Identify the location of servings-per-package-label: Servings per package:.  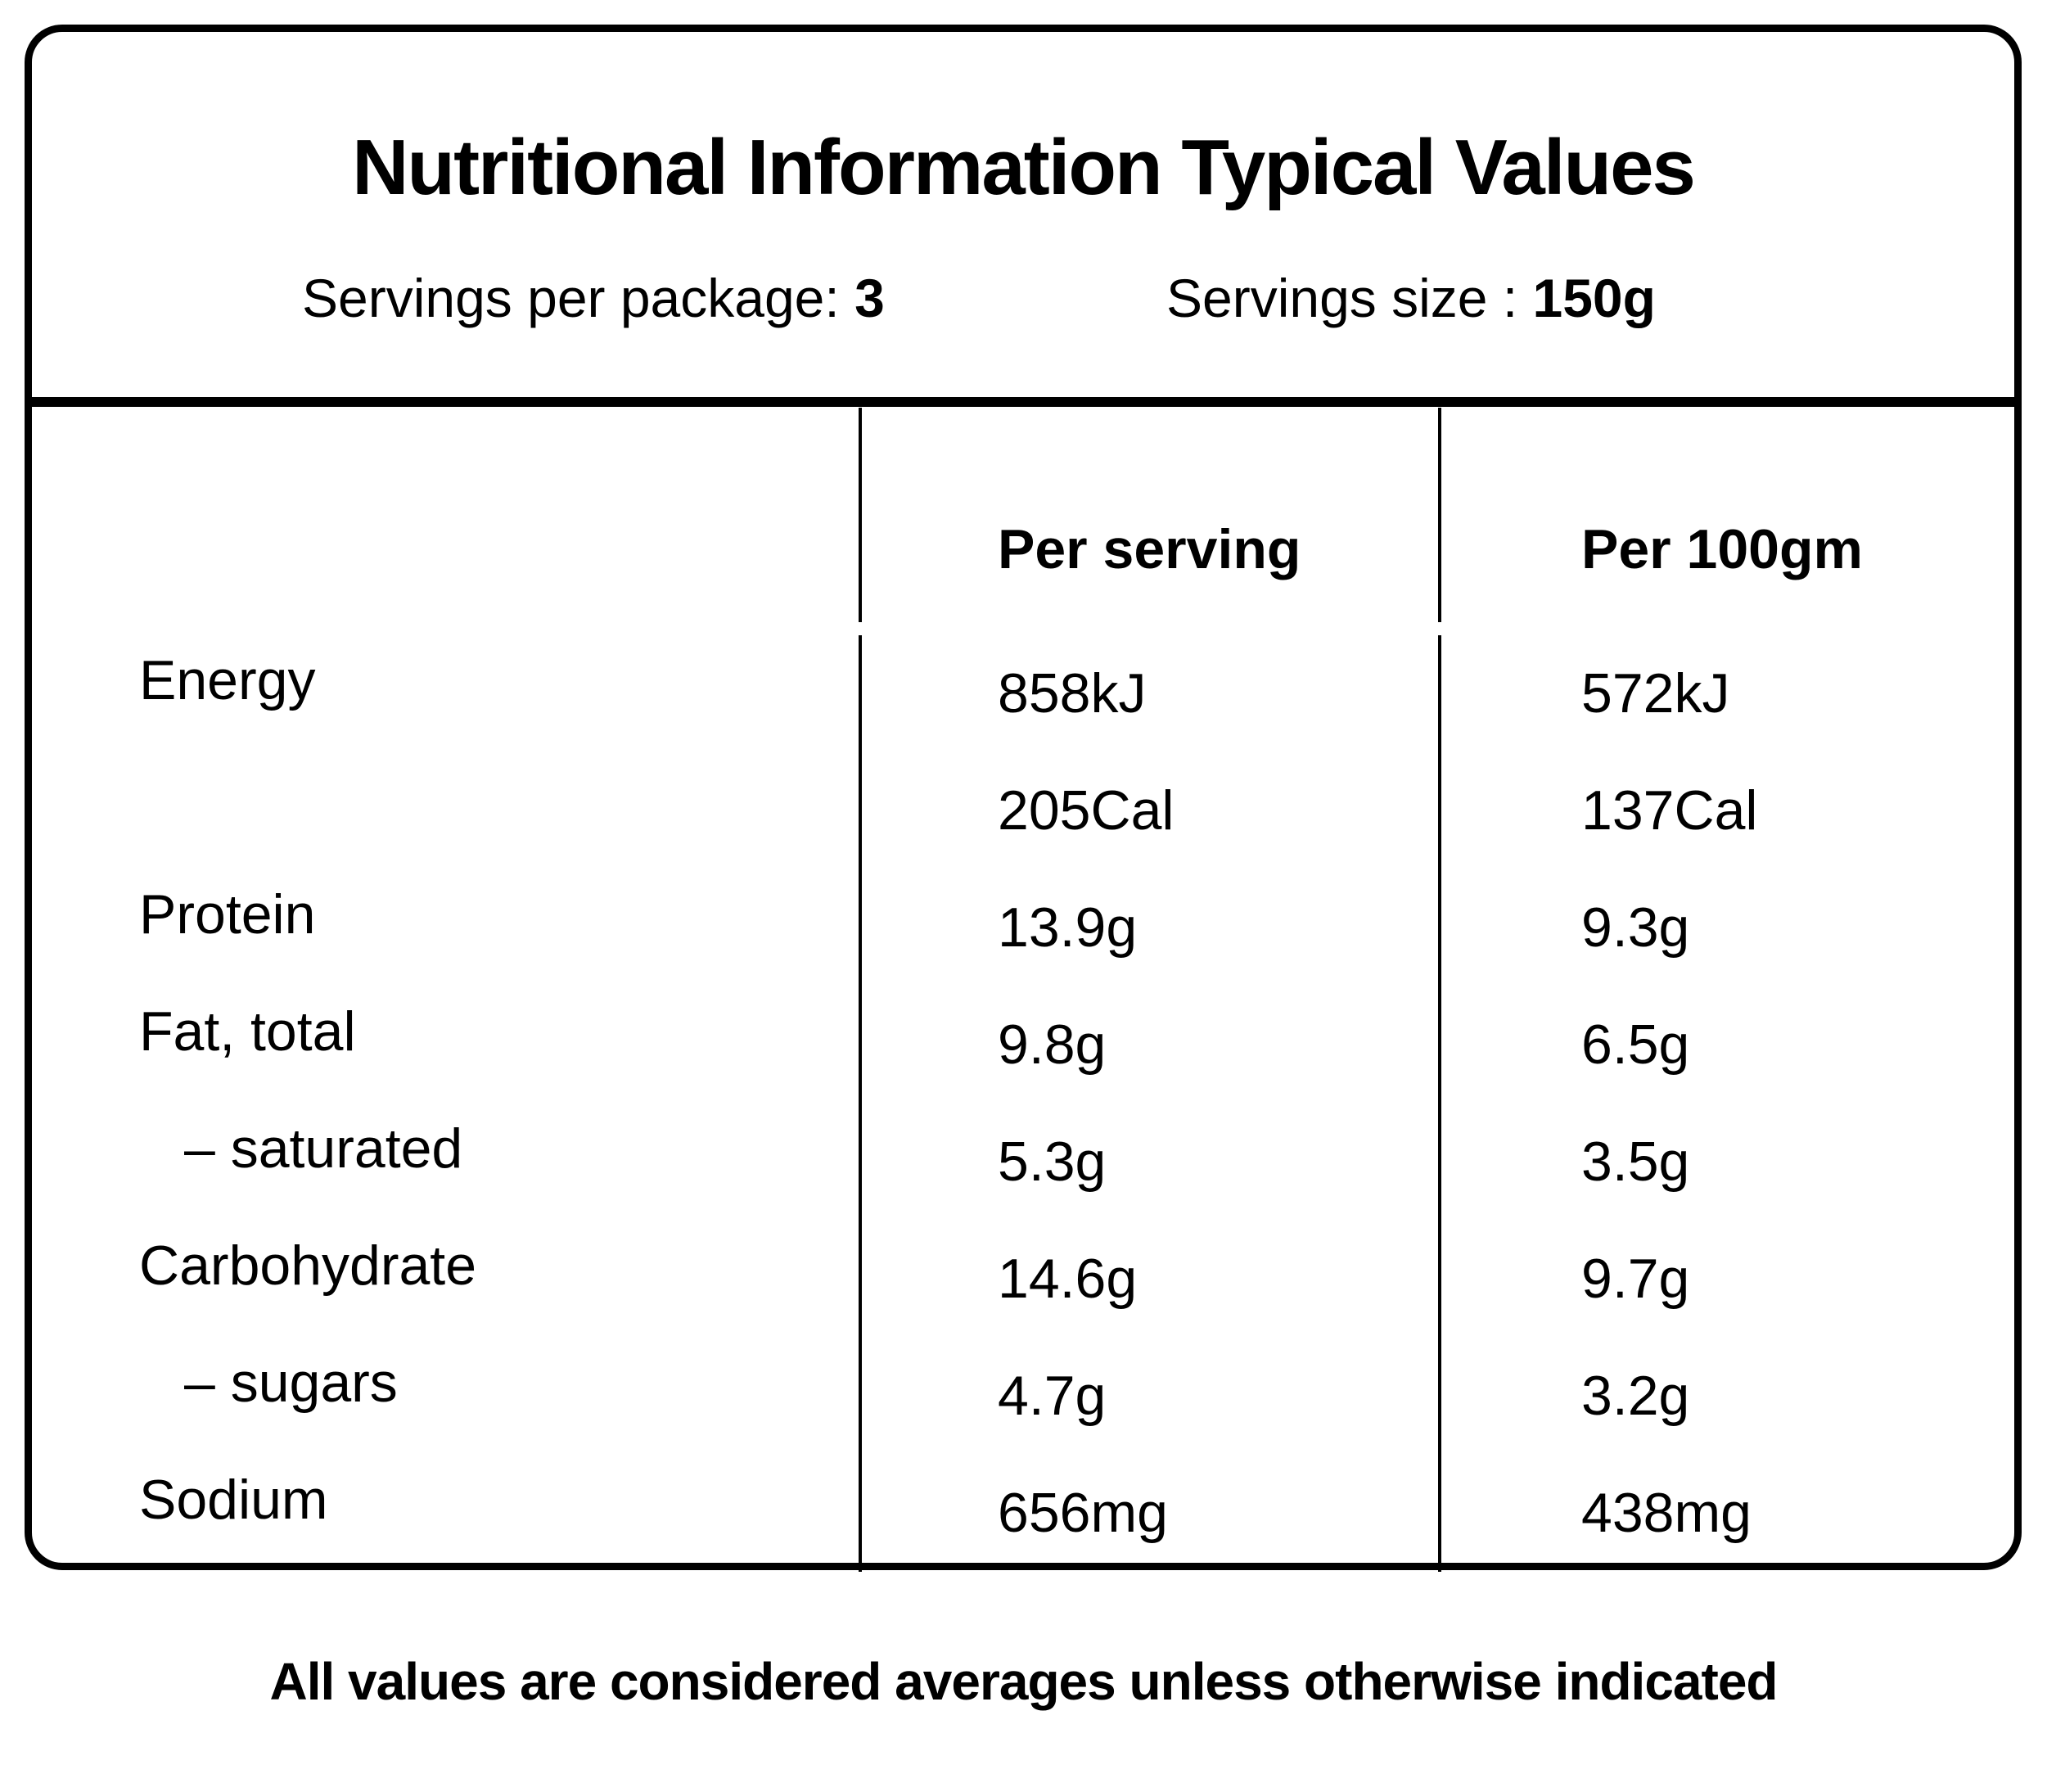
(571, 298).